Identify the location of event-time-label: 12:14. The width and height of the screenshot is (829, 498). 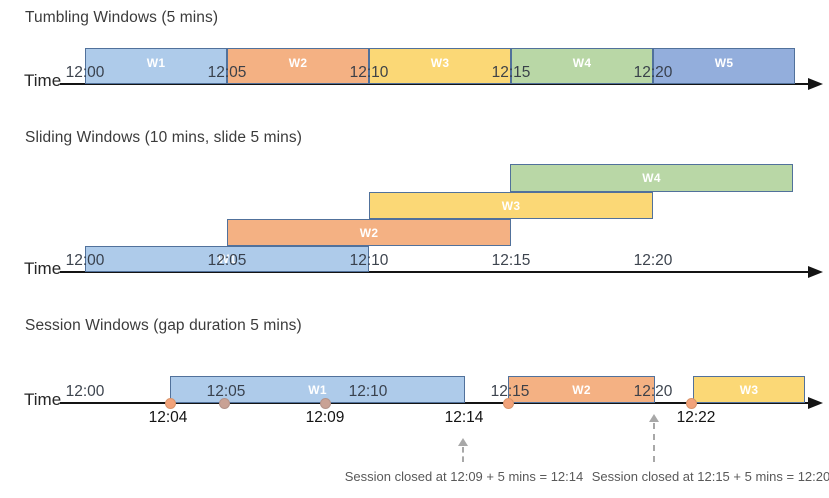
(464, 417).